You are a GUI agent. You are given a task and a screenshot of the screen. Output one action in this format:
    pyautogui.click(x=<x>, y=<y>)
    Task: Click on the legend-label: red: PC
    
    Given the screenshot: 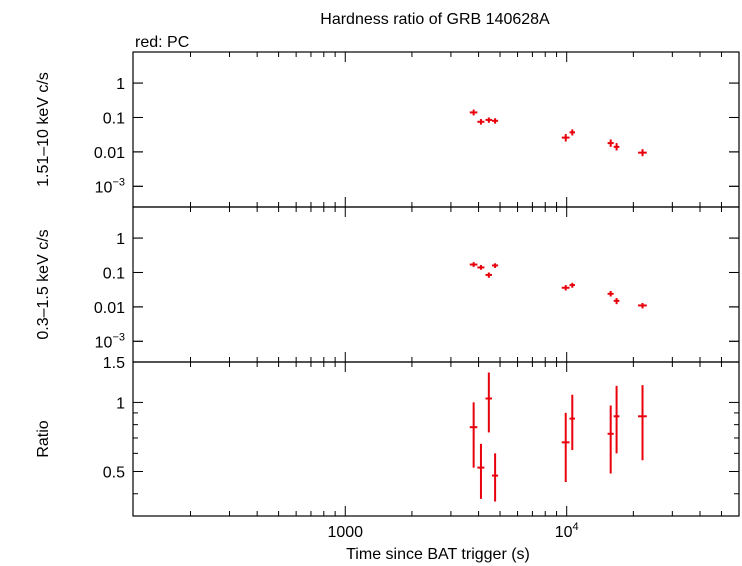 What is the action you would take?
    pyautogui.click(x=162, y=42)
    